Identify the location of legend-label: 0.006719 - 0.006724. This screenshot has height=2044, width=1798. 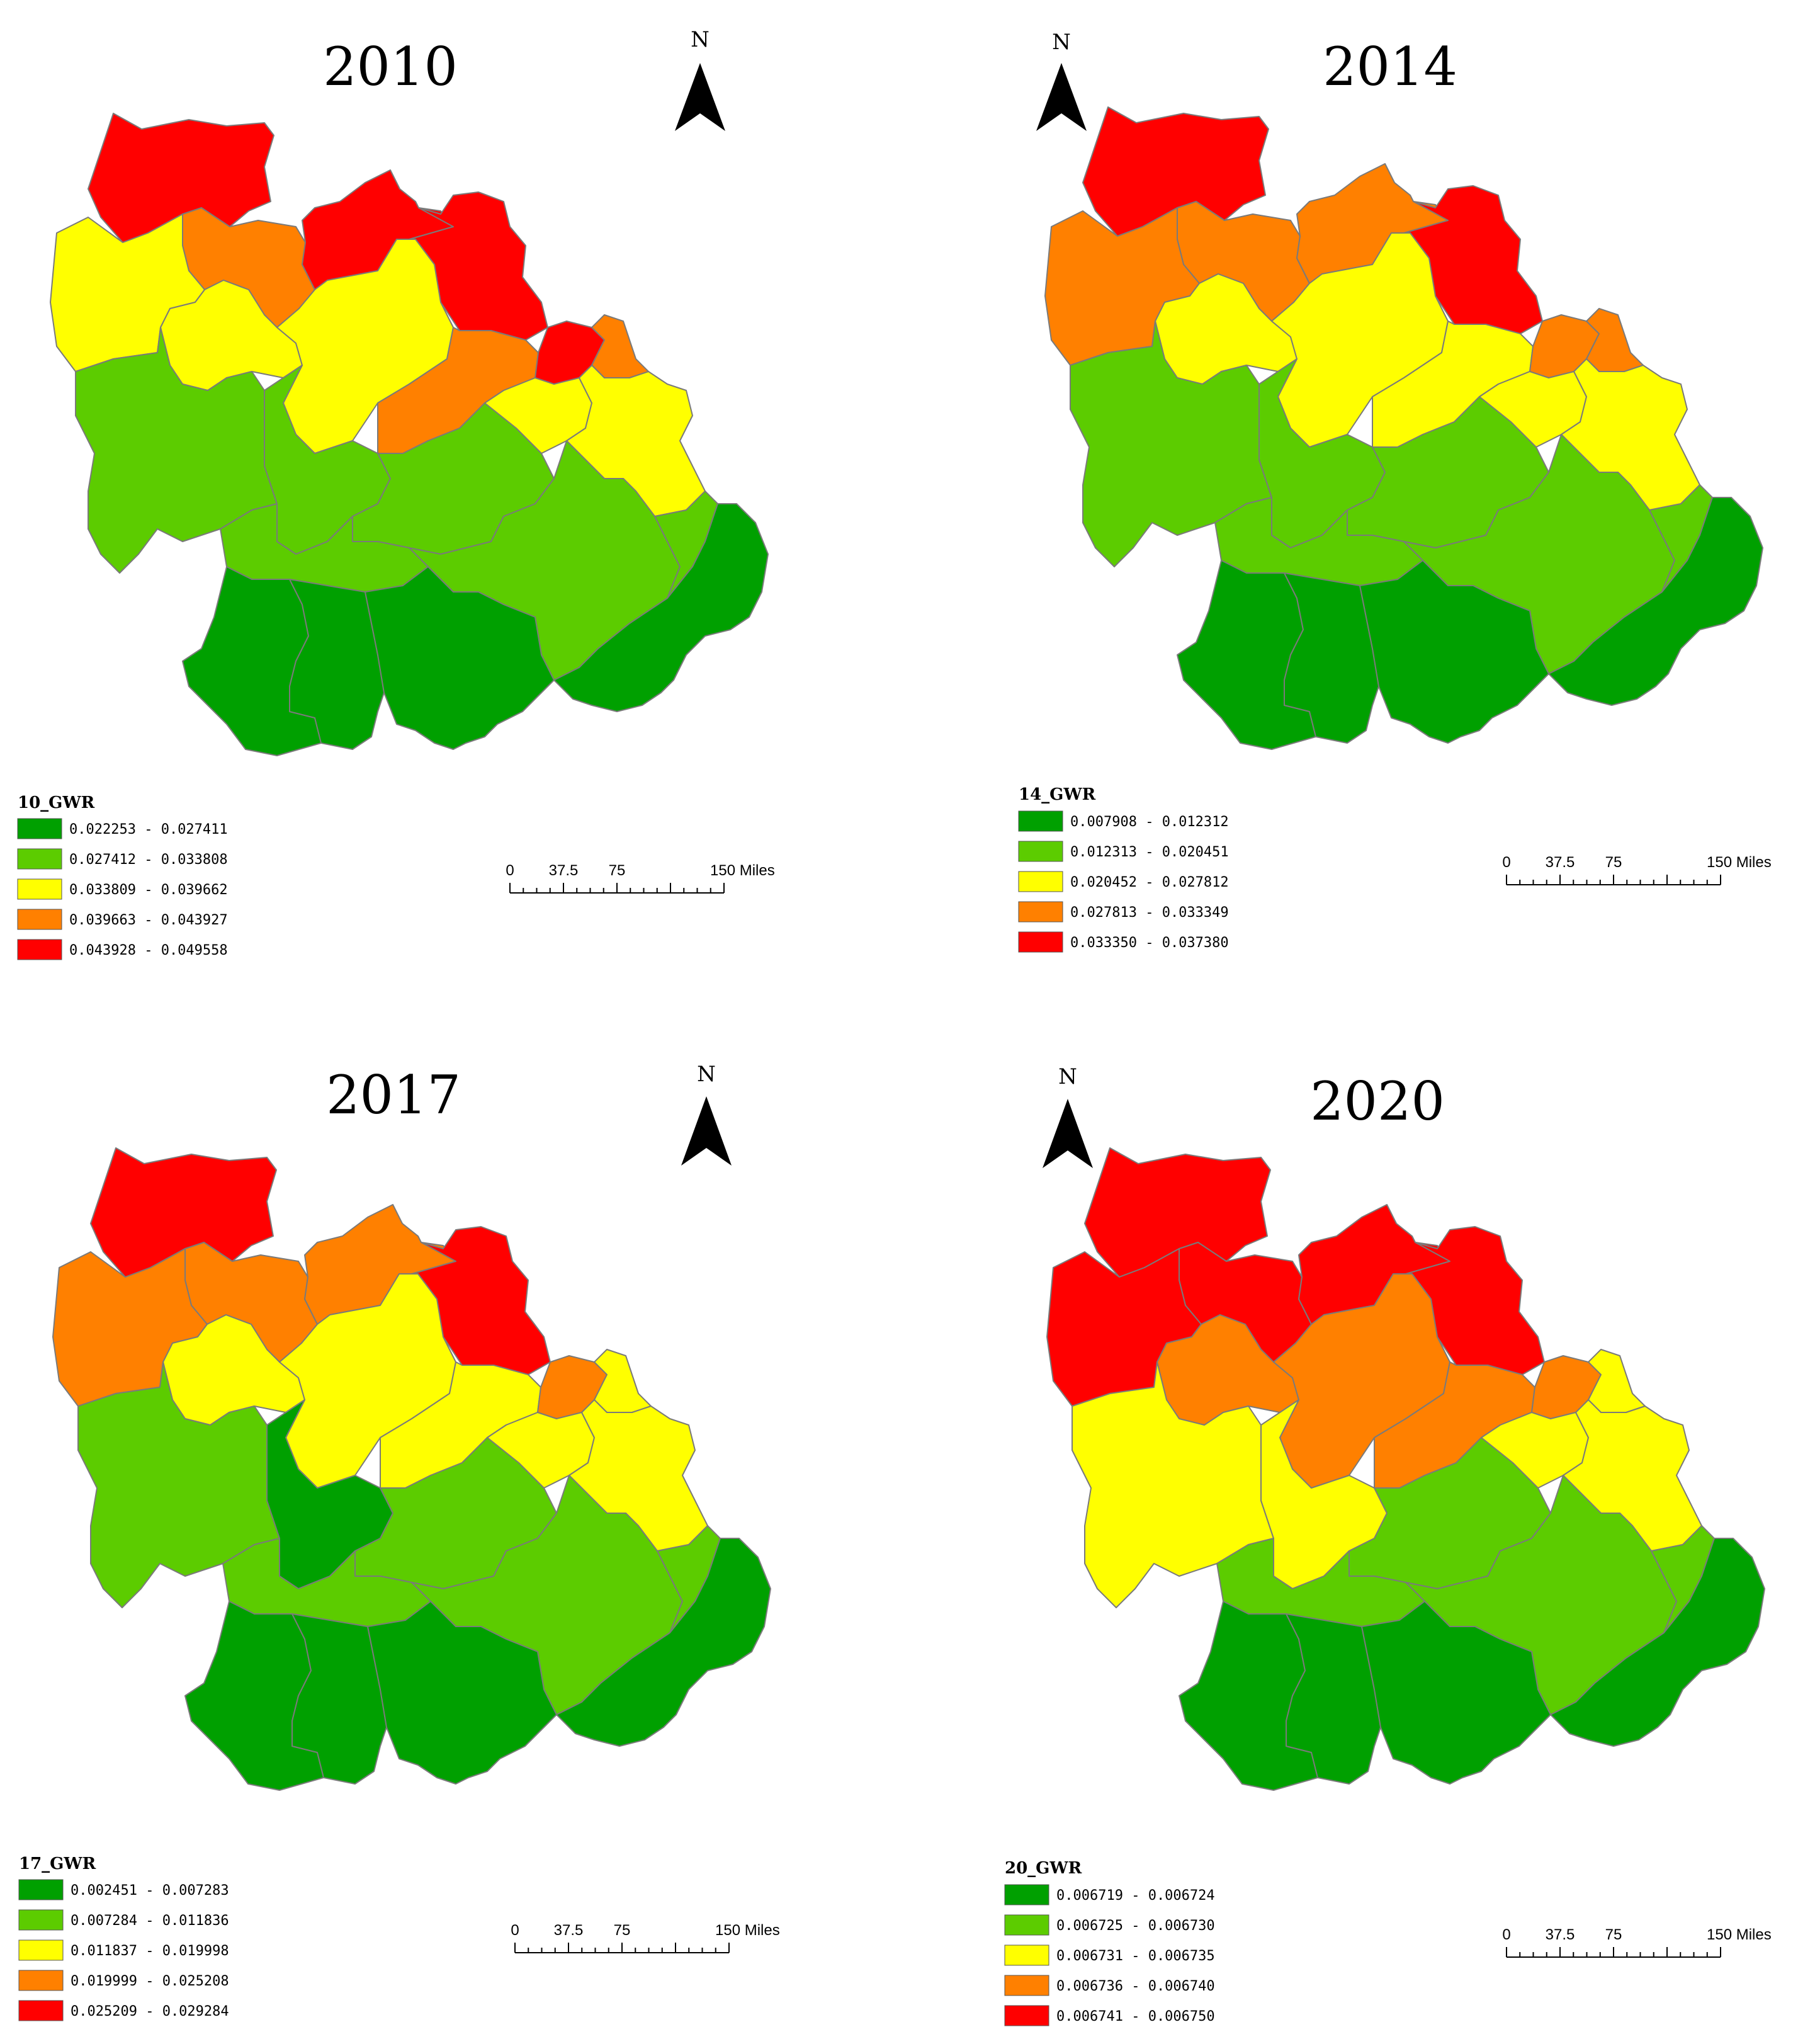
(1135, 1896).